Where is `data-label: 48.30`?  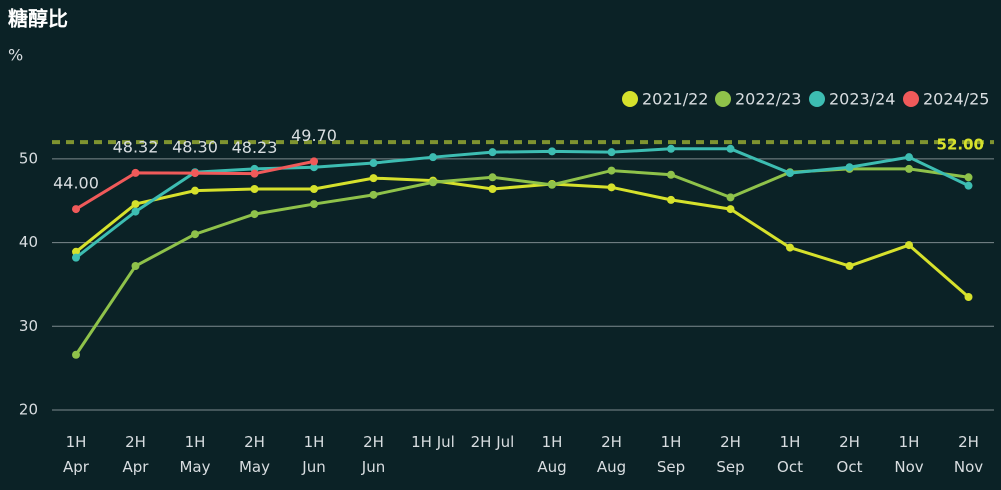
data-label: 48.30 is located at coordinates (195, 147).